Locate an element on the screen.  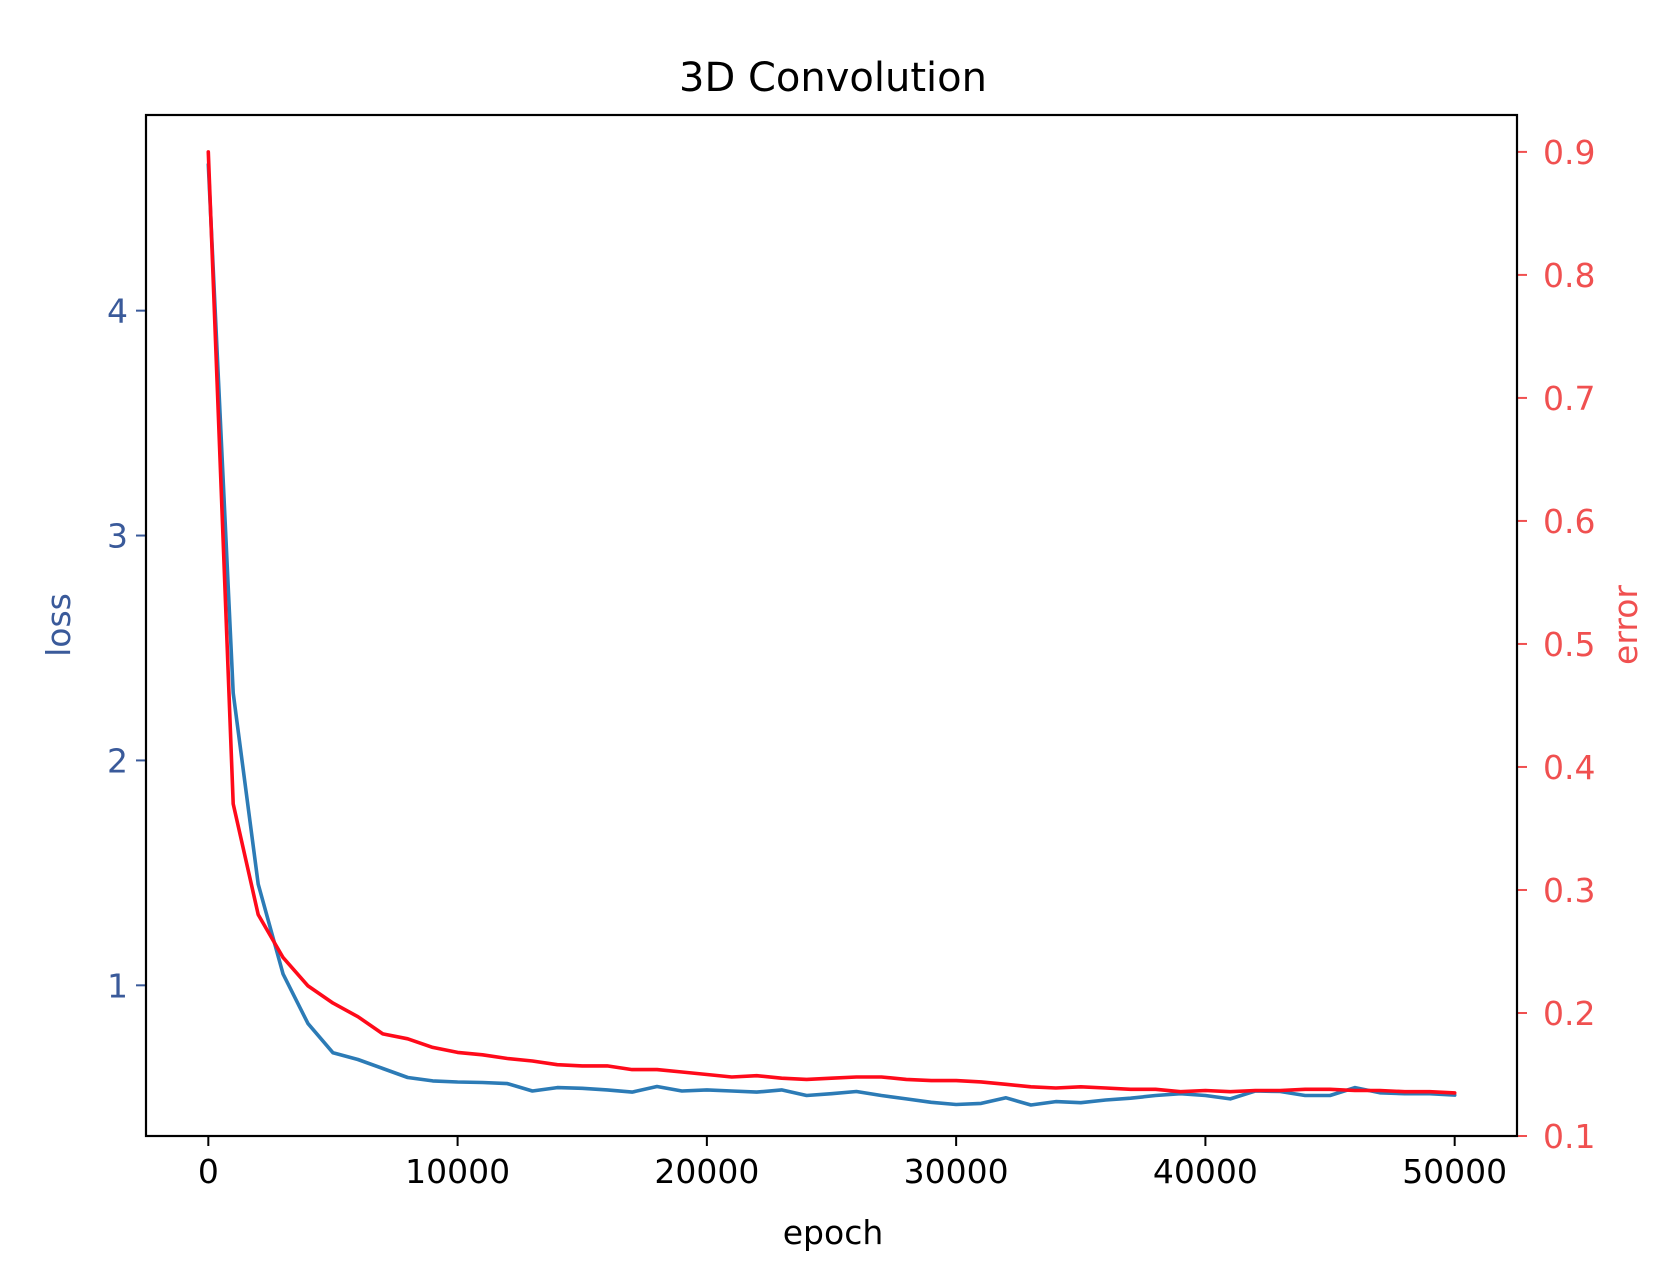
y-left-tick-label: 4 is located at coordinates (117, 311).